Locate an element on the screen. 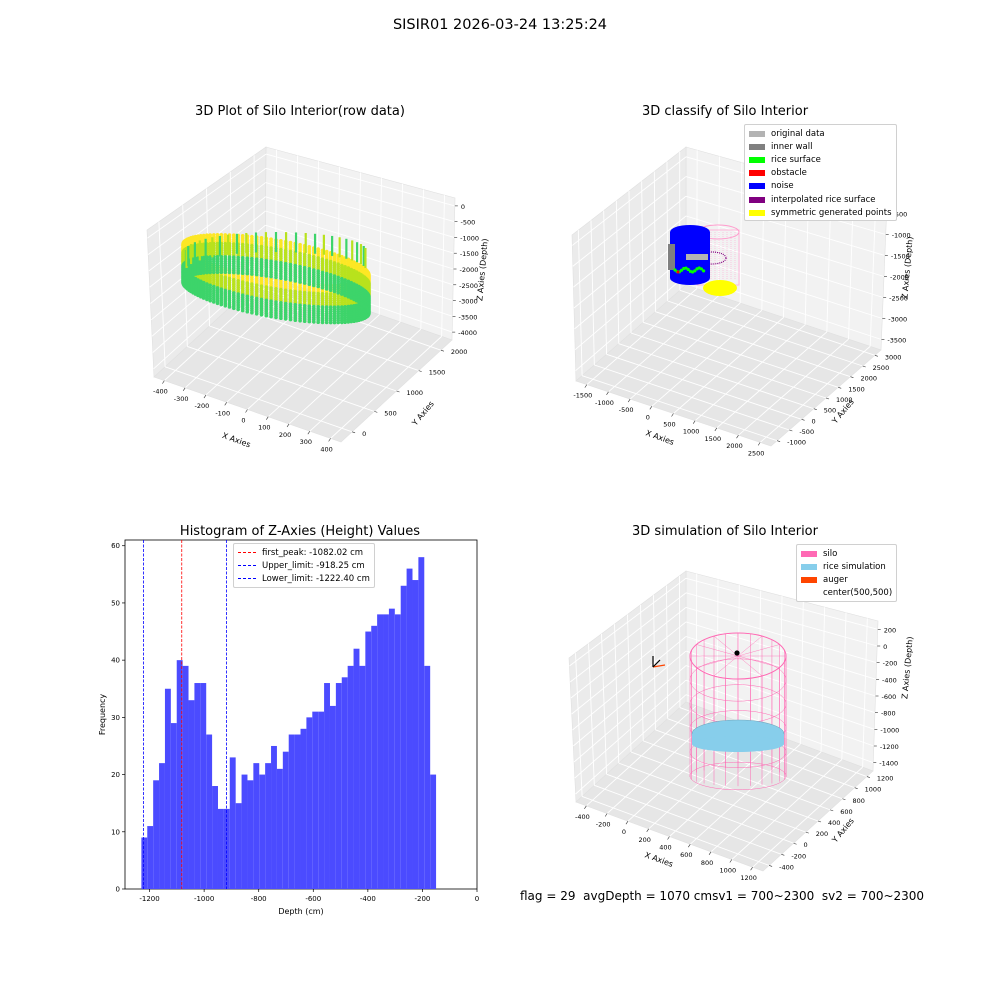  p4-z-tick-label: -600 is located at coordinates (889, 697).